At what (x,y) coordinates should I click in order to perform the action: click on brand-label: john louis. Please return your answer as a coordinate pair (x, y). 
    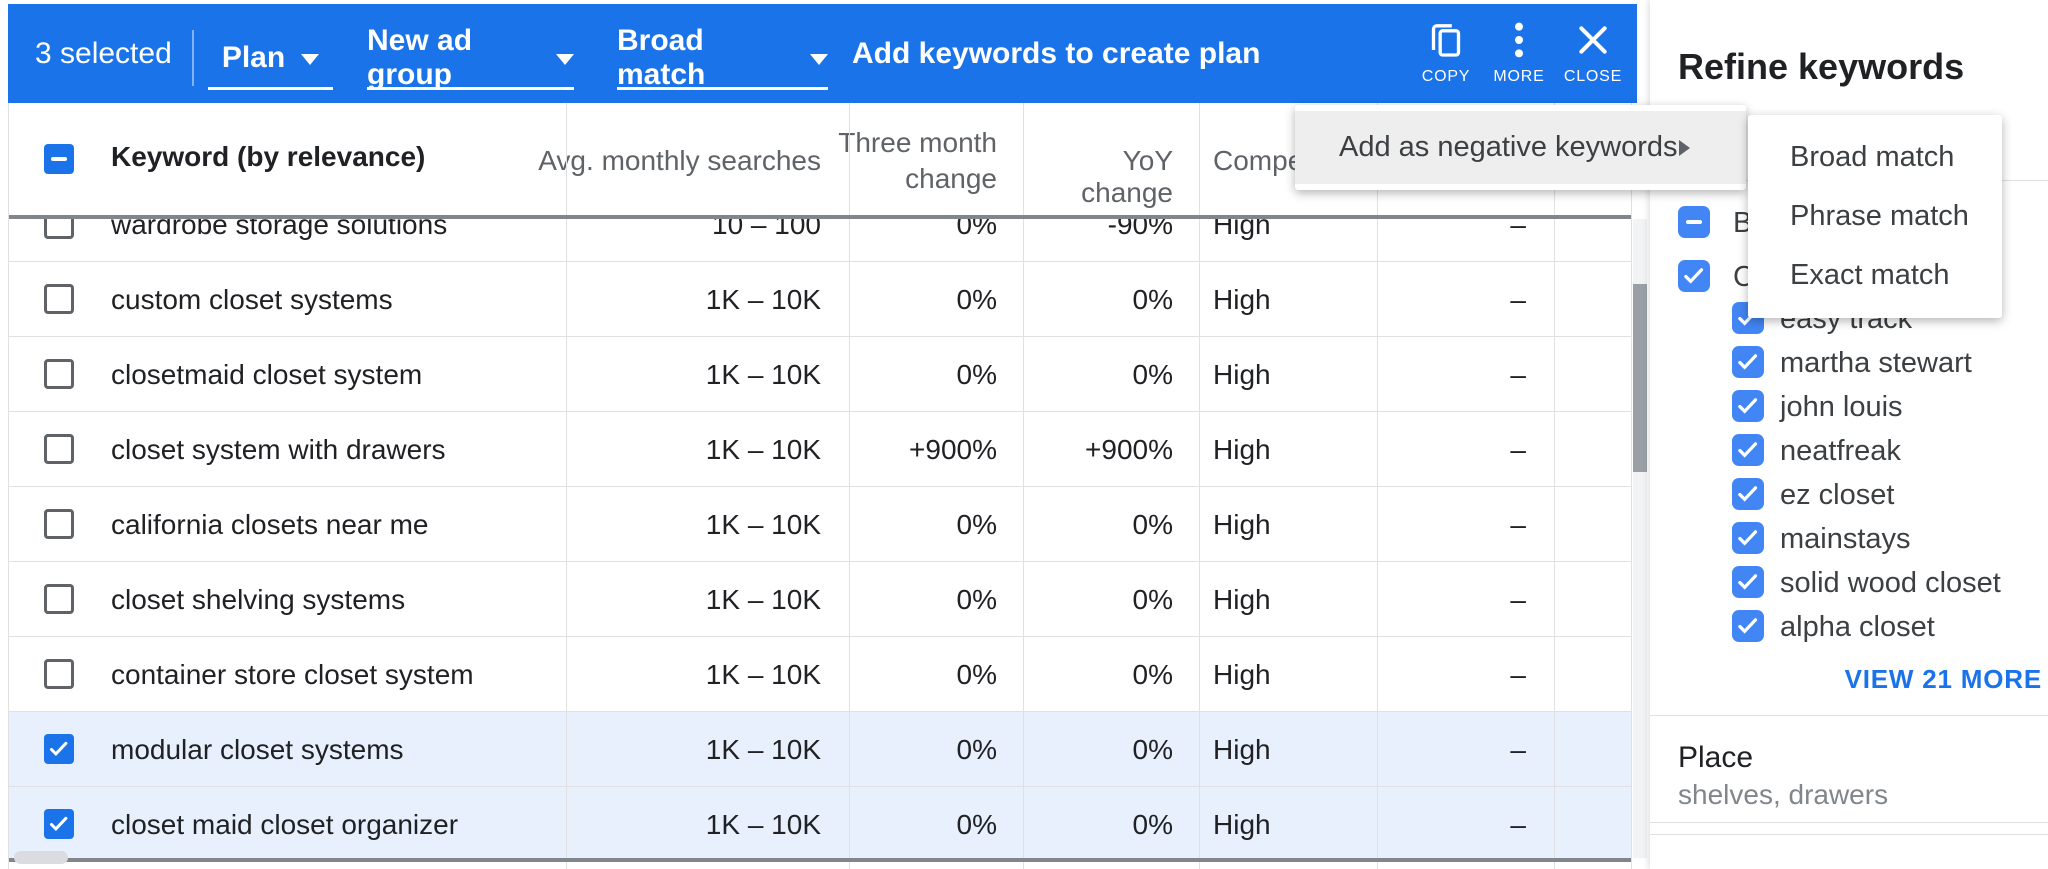
    Looking at the image, I should click on (1841, 407).